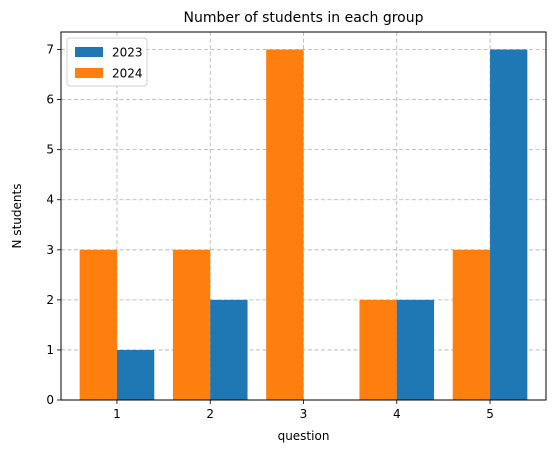 The image size is (554, 453). I want to click on y-tick-label: 6, so click(50, 100).